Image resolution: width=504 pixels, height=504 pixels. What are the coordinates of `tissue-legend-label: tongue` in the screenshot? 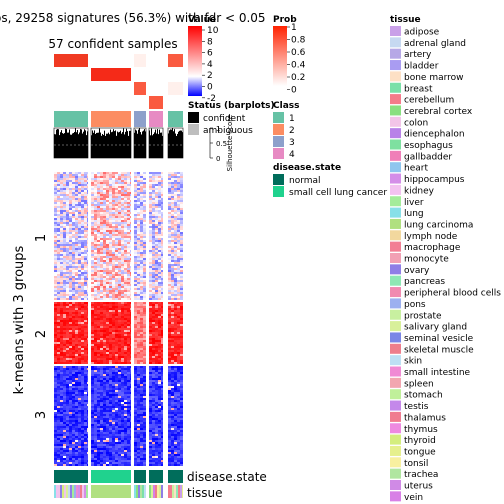 It's located at (420, 452).